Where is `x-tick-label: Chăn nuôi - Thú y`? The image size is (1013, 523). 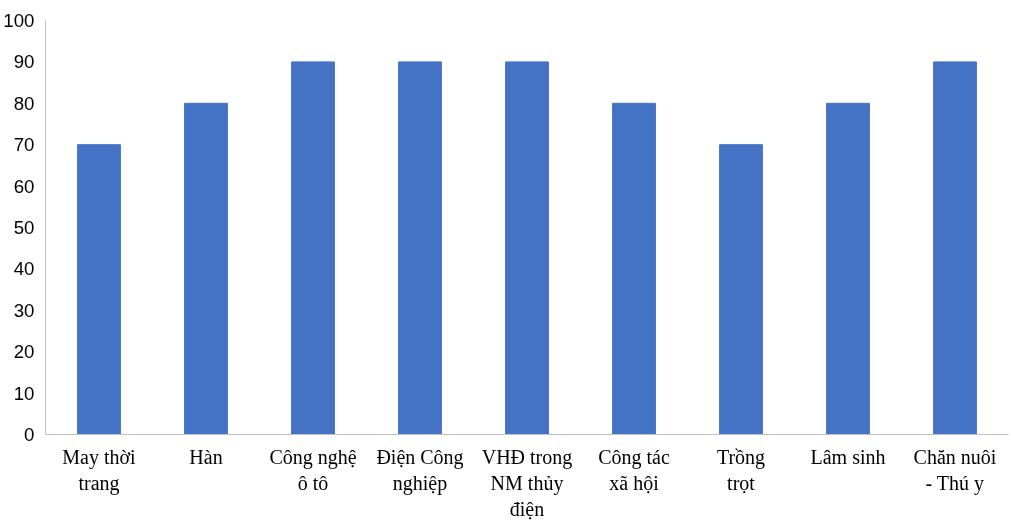 x-tick-label: Chăn nuôi - Thú y is located at coordinates (955, 470).